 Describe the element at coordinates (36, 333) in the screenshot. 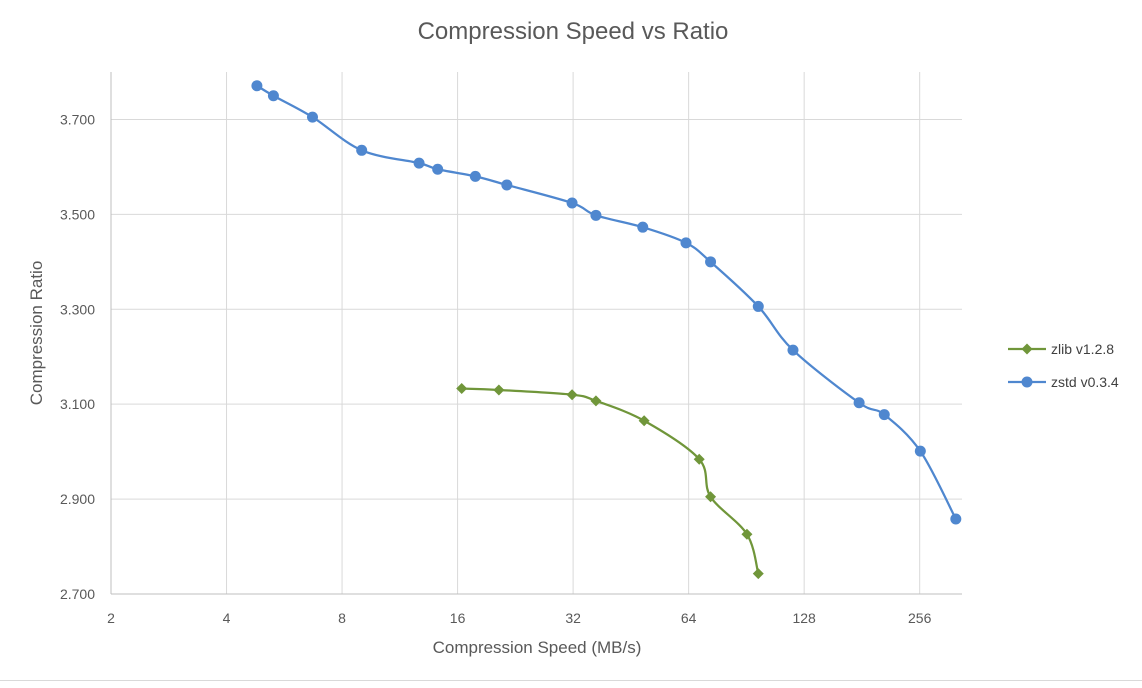

I see `y-axis-title: Compression Ratio` at that location.